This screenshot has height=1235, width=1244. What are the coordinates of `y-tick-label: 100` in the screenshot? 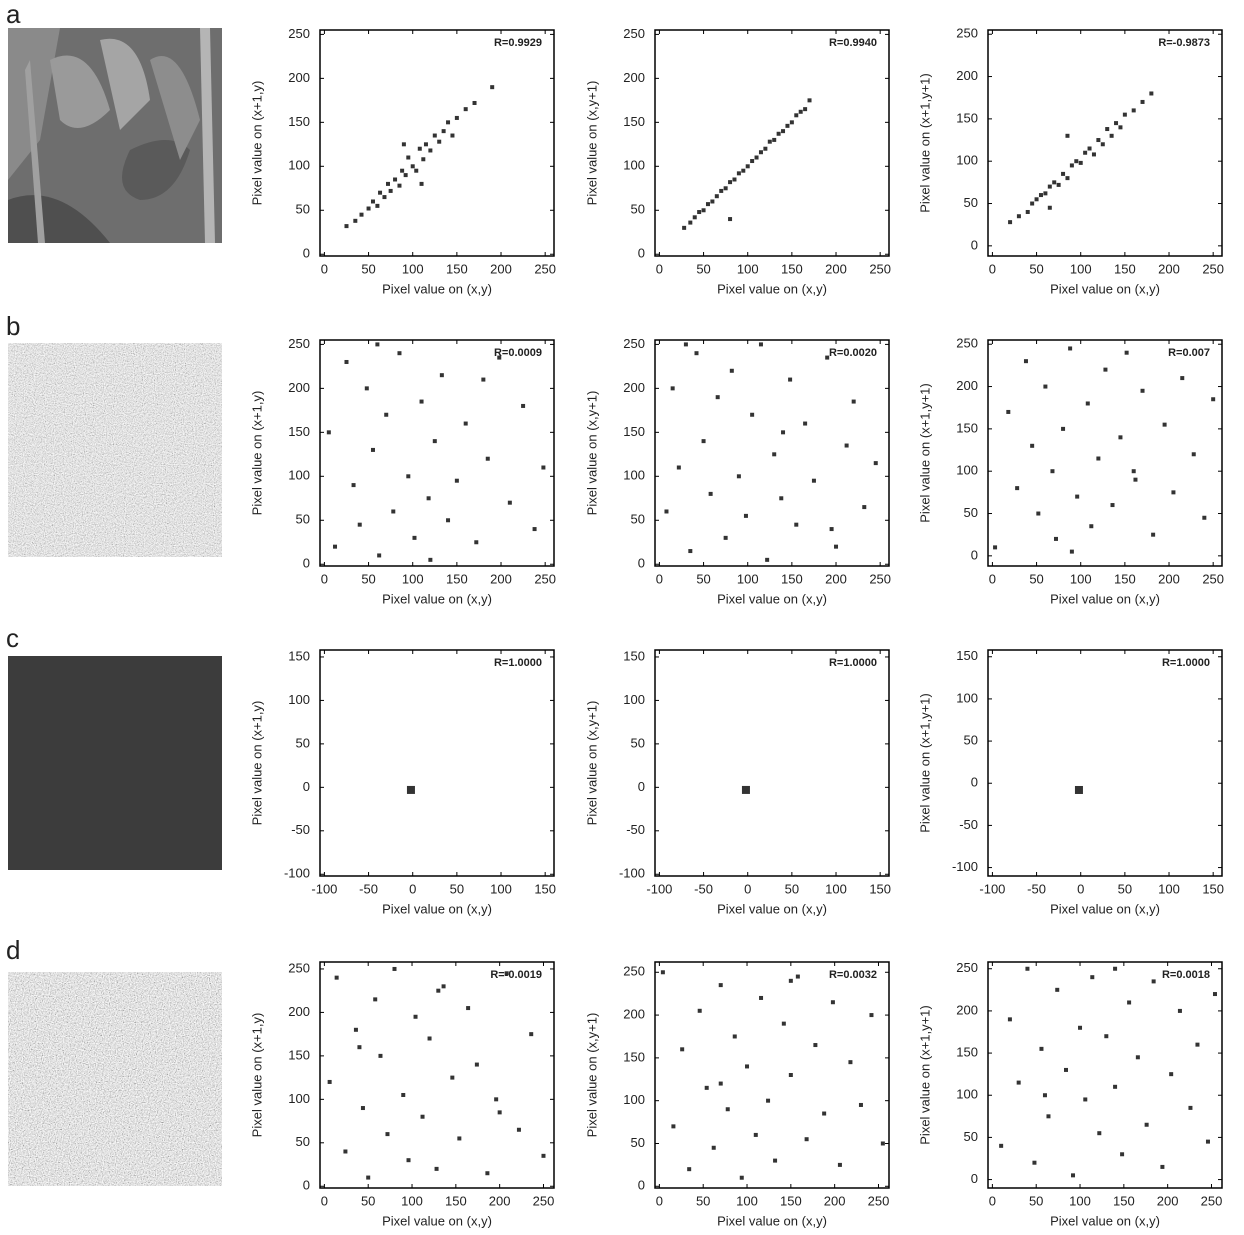 It's located at (967, 697).